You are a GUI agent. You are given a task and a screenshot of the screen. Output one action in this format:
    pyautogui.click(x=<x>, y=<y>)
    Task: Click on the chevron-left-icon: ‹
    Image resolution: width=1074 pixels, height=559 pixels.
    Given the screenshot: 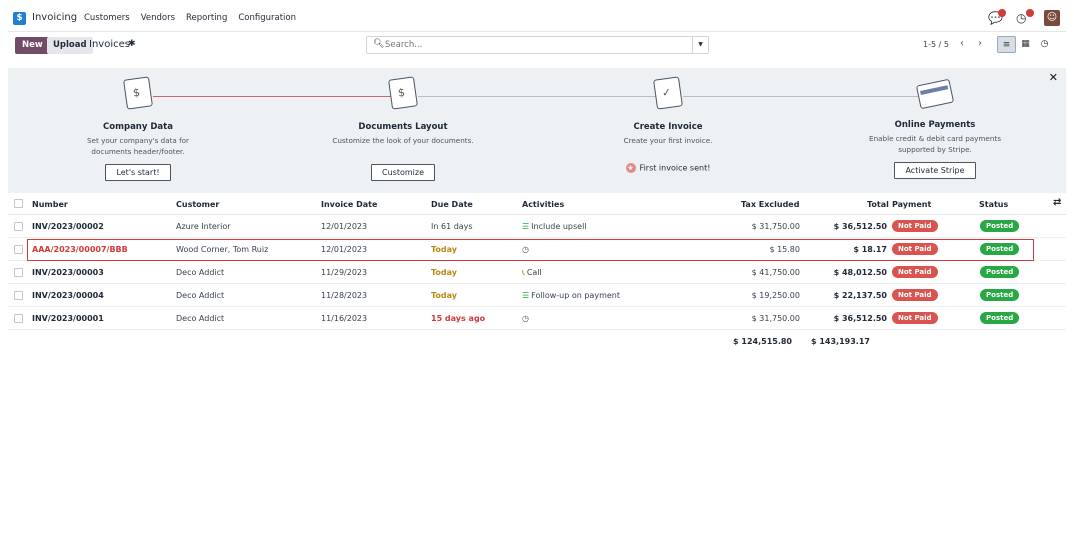 What is the action you would take?
    pyautogui.click(x=962, y=43)
    